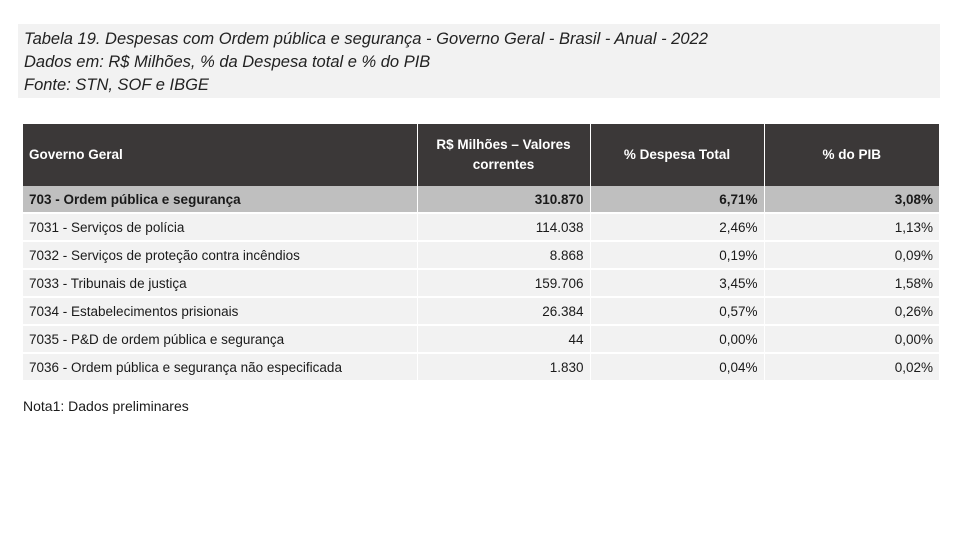 The image size is (960, 540). What do you see at coordinates (851, 227) in the screenshot?
I see `cell-pct-pib: 1,13%` at bounding box center [851, 227].